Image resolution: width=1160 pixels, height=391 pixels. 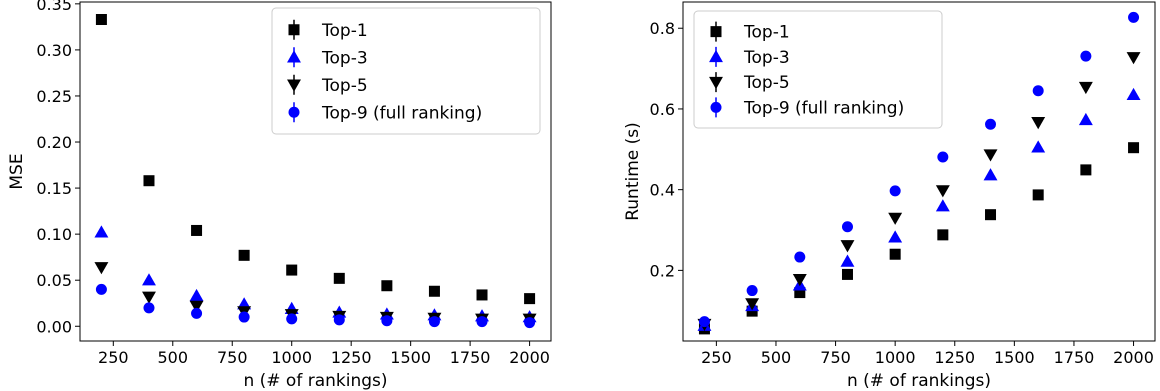 What do you see at coordinates (291, 357) in the screenshot?
I see `x-tick-label: 1000` at bounding box center [291, 357].